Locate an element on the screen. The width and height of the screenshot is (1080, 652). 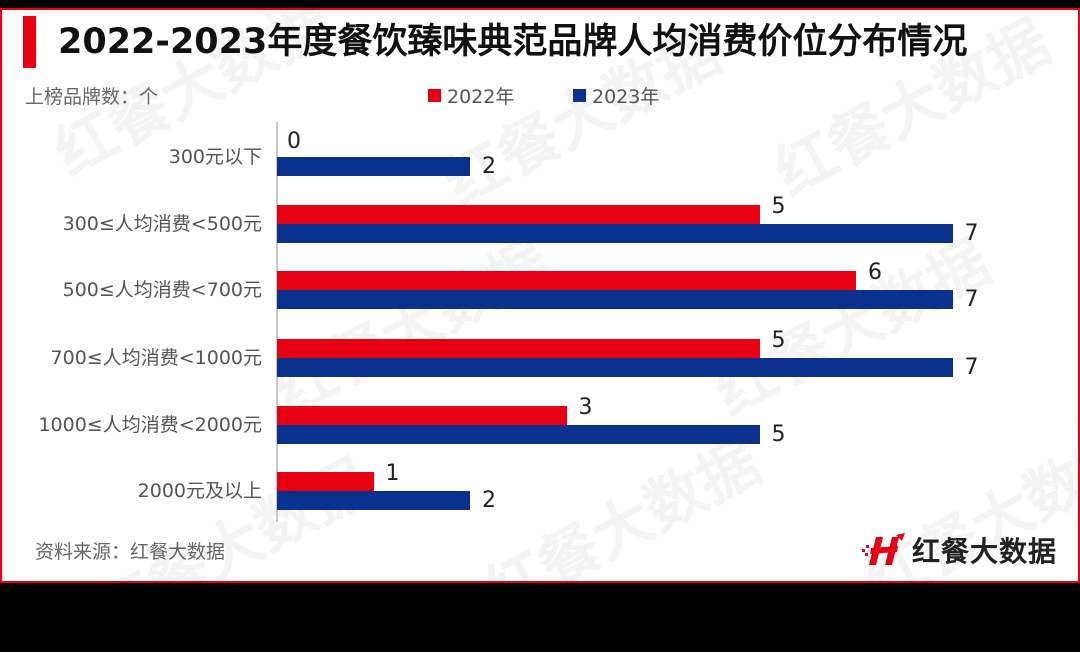
legend-swatch-blue is located at coordinates (579, 95).